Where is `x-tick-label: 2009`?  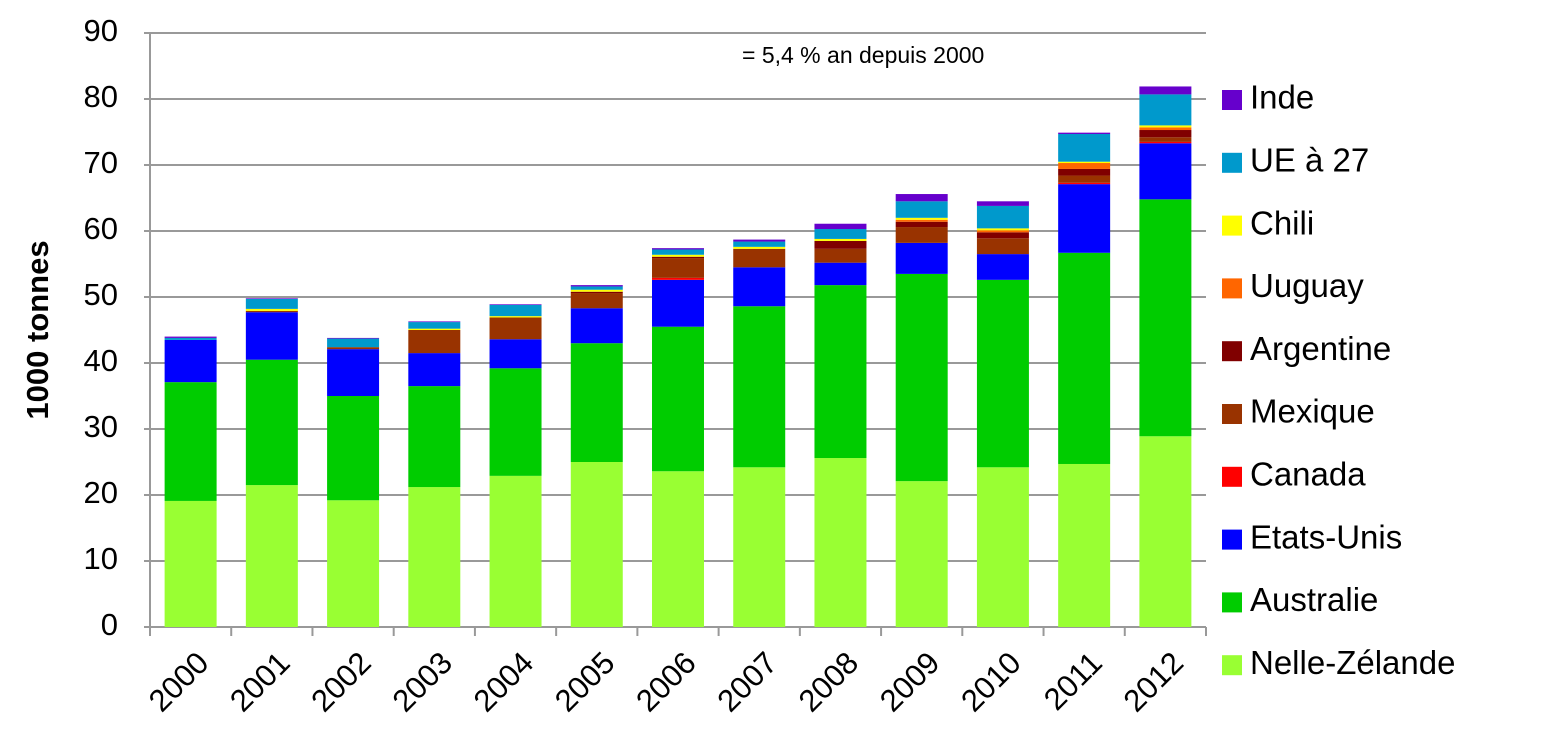 x-tick-label: 2009 is located at coordinates (910, 682).